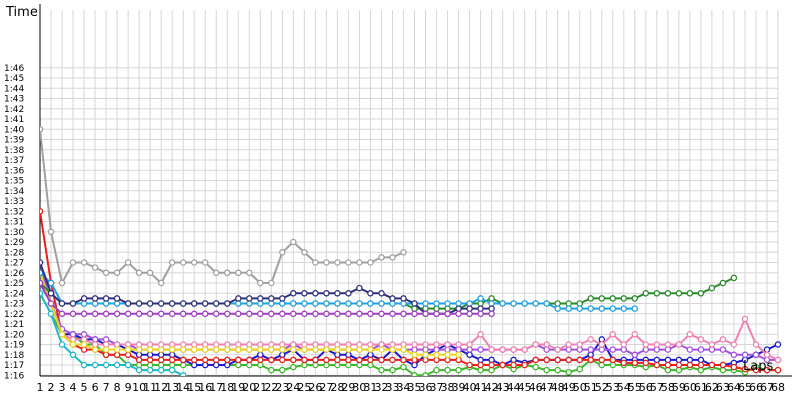 Image resolution: width=800 pixels, height=400 pixels. Describe the element at coordinates (580, 387) in the screenshot. I see `x-tick-label: 50` at that location.